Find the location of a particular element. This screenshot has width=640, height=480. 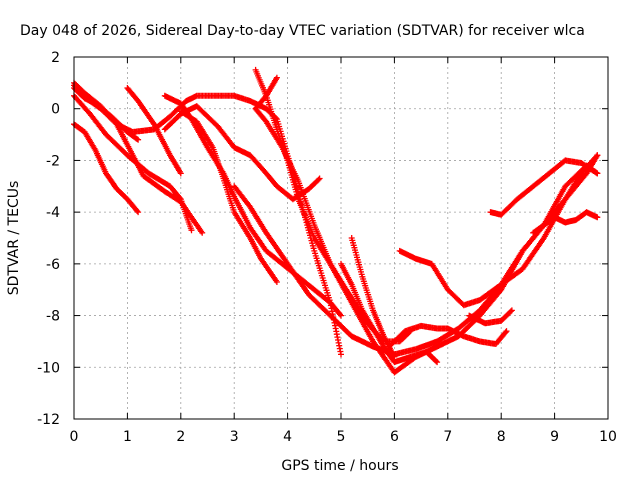

y-tick-label: -6 is located at coordinates (53, 265).